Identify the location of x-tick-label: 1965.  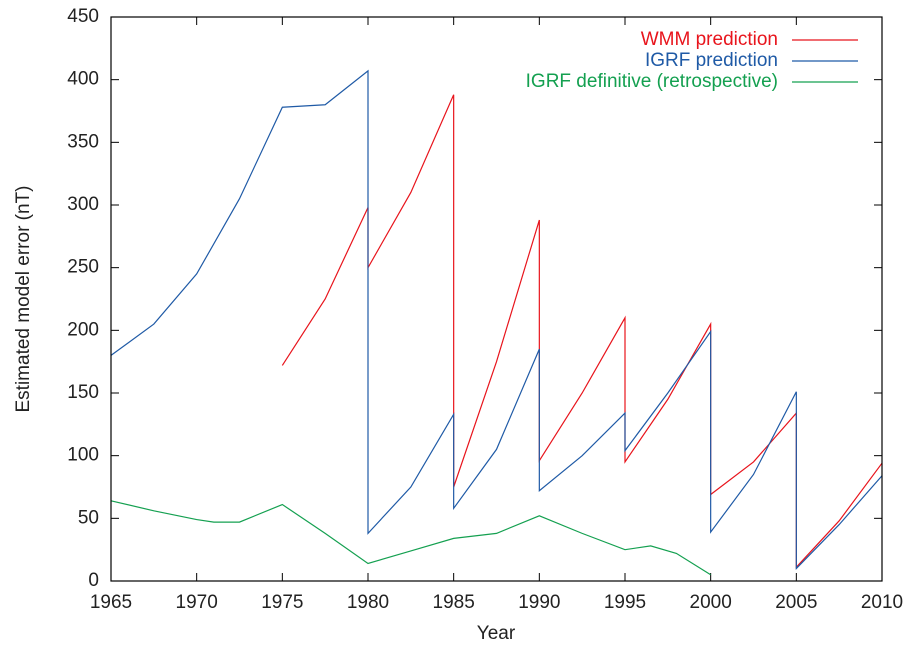
(111, 602).